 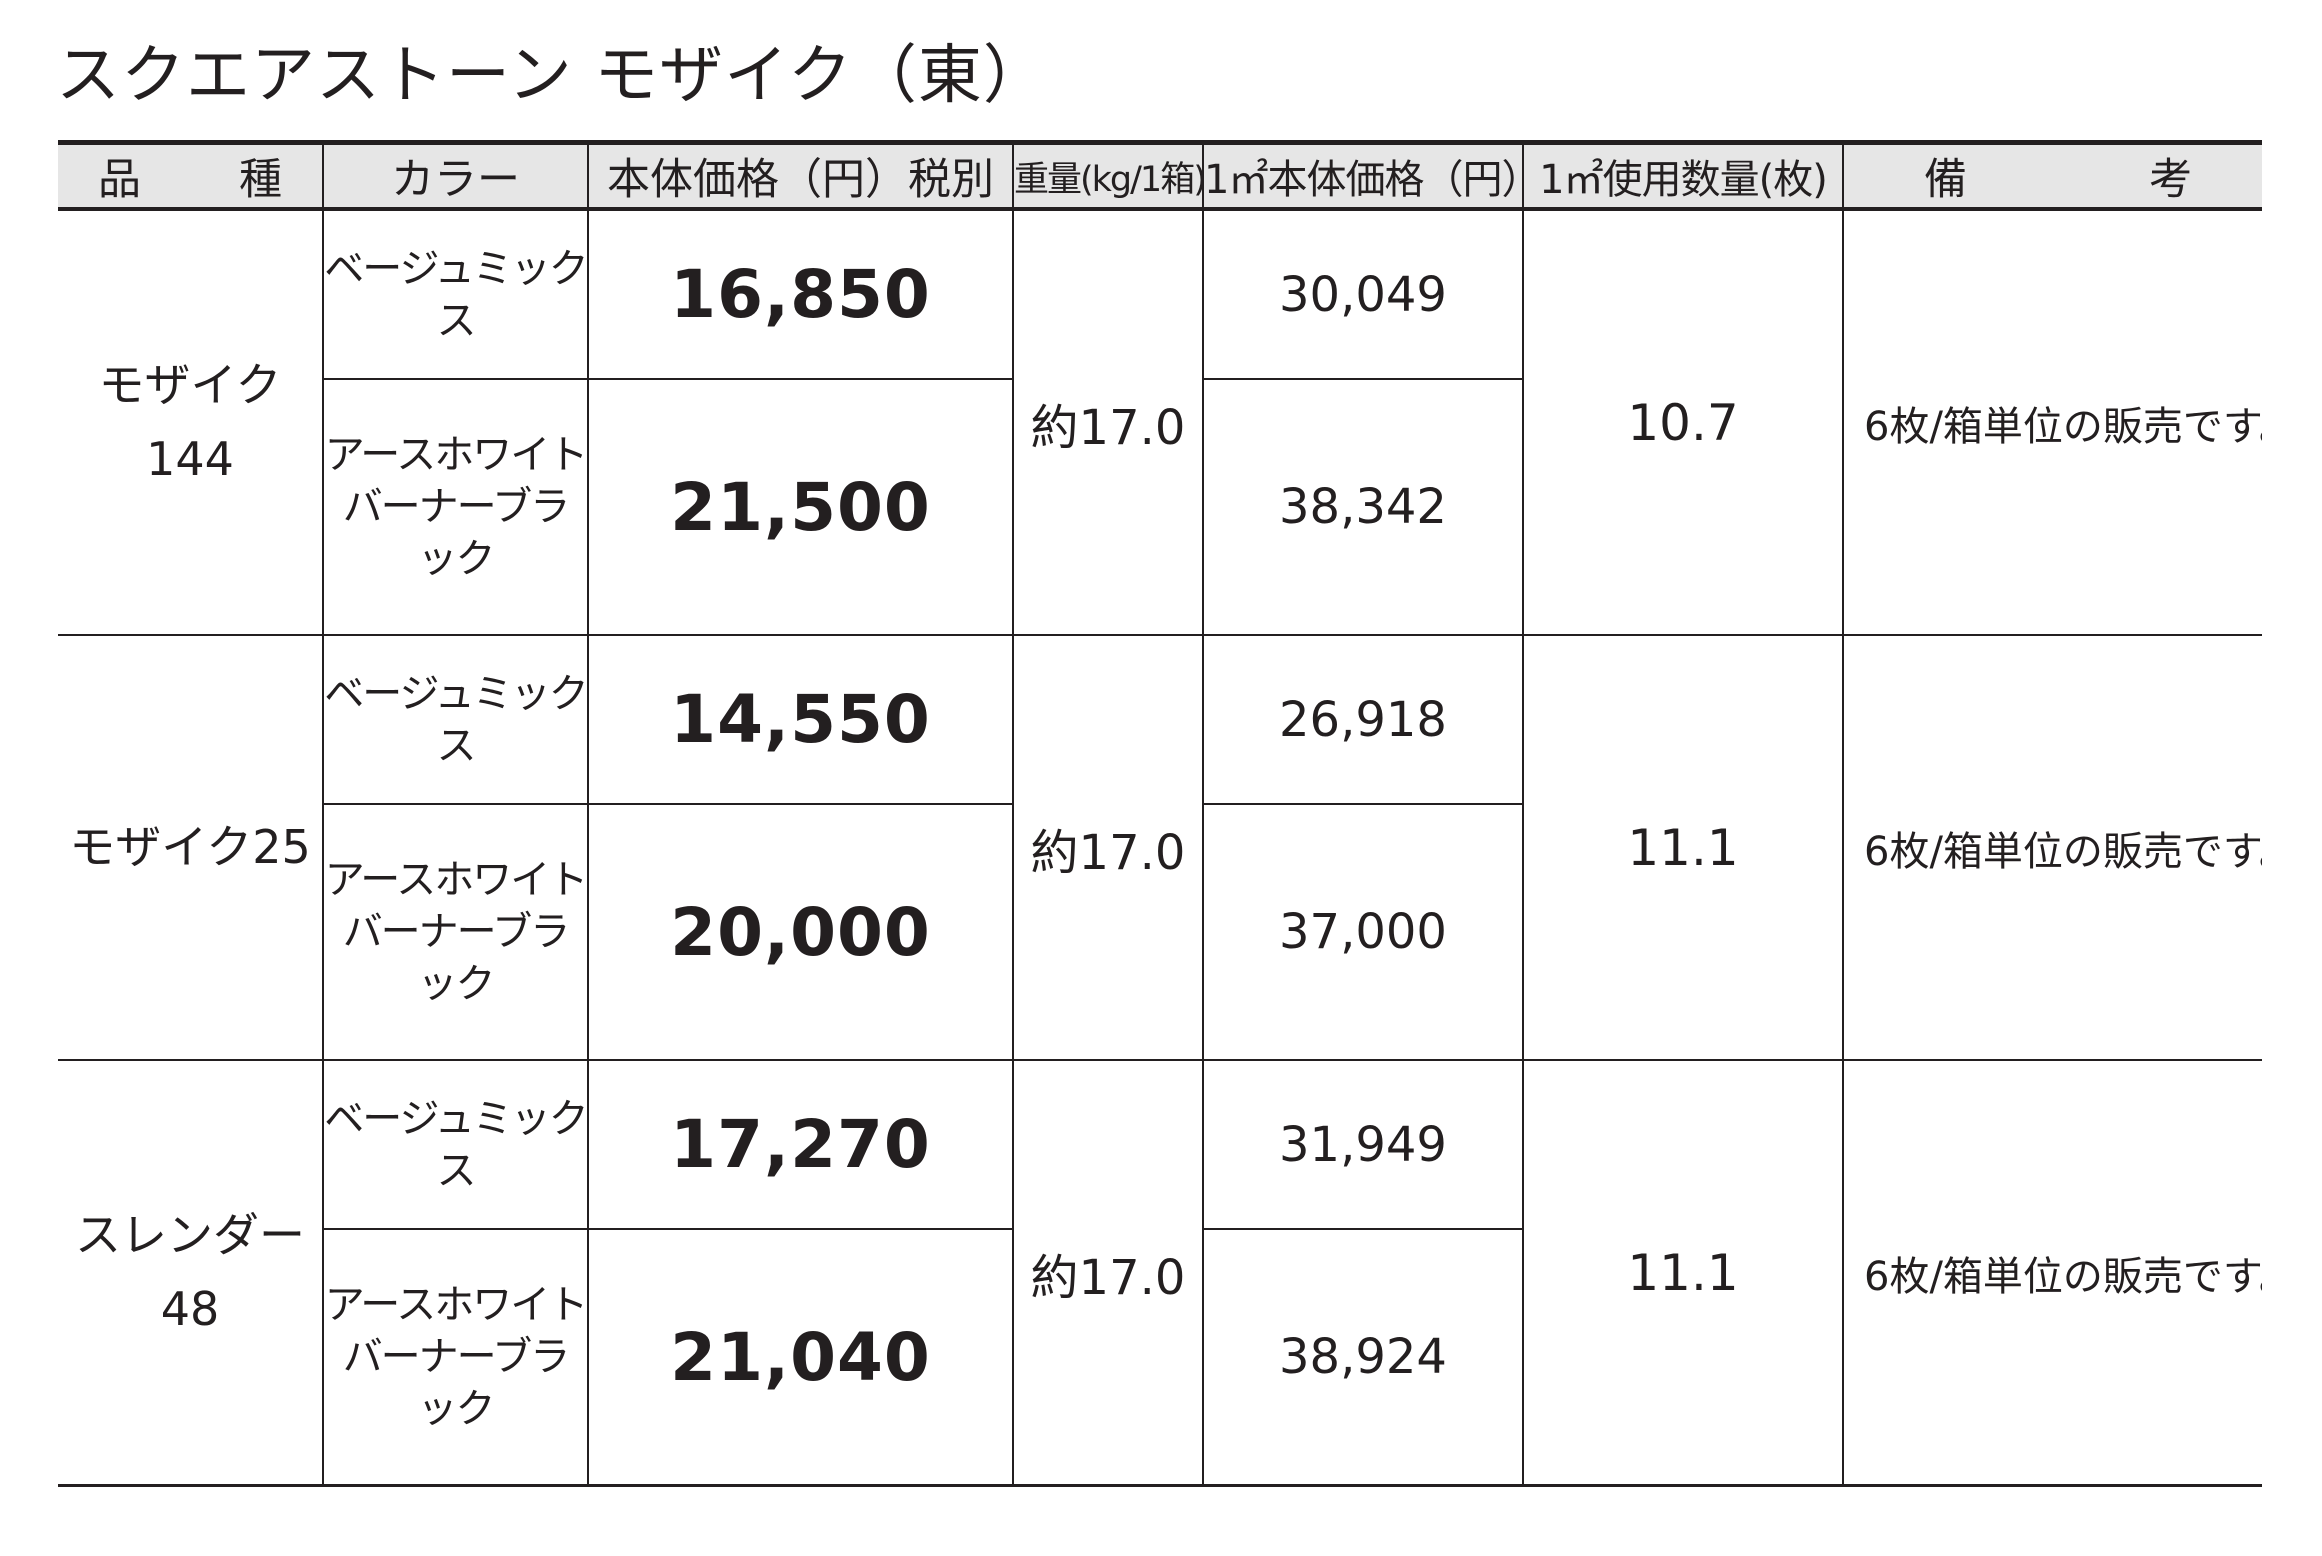 I want to click on header-unit-price: 1㎡本体価格（円）, so click(x=1363, y=175).